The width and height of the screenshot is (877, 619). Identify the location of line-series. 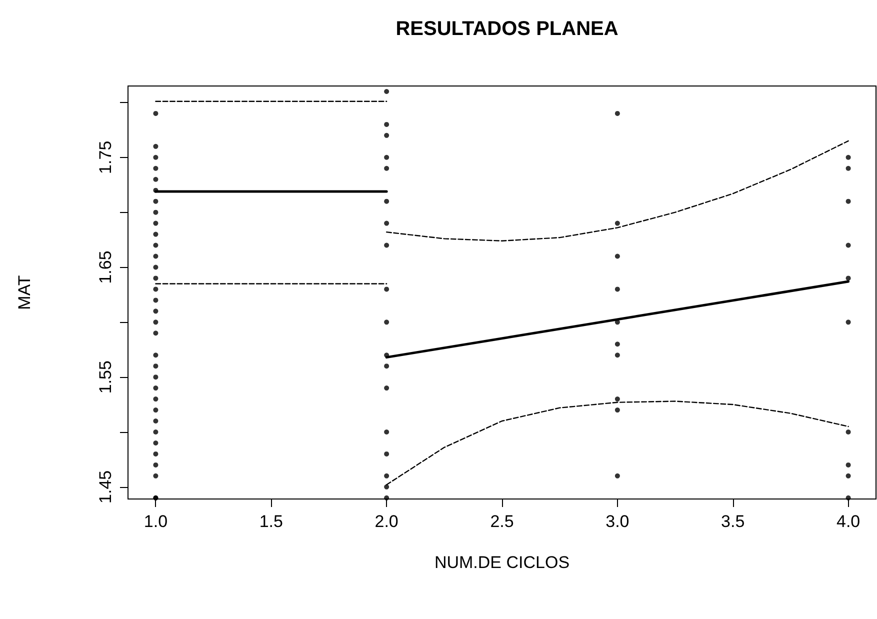
(617, 191).